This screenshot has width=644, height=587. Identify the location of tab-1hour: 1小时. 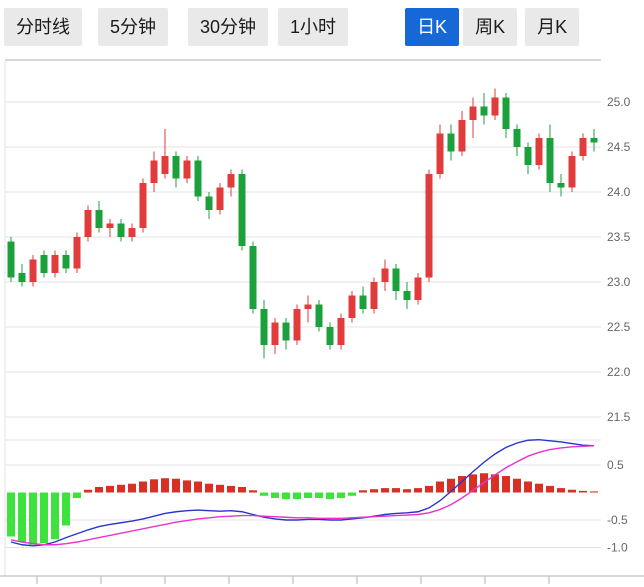
(313, 27).